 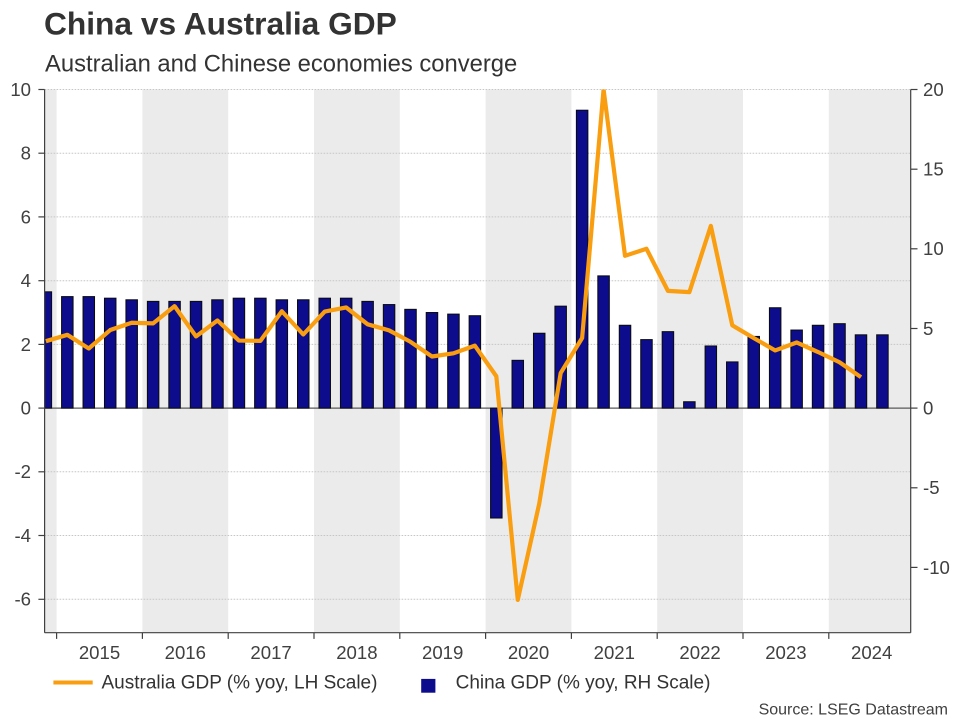 What do you see at coordinates (240, 683) in the screenshot?
I see `svg-text:Australia GDP (% yoy, LH Scale: Australia GDP (% yoy, LH Scale)` at bounding box center [240, 683].